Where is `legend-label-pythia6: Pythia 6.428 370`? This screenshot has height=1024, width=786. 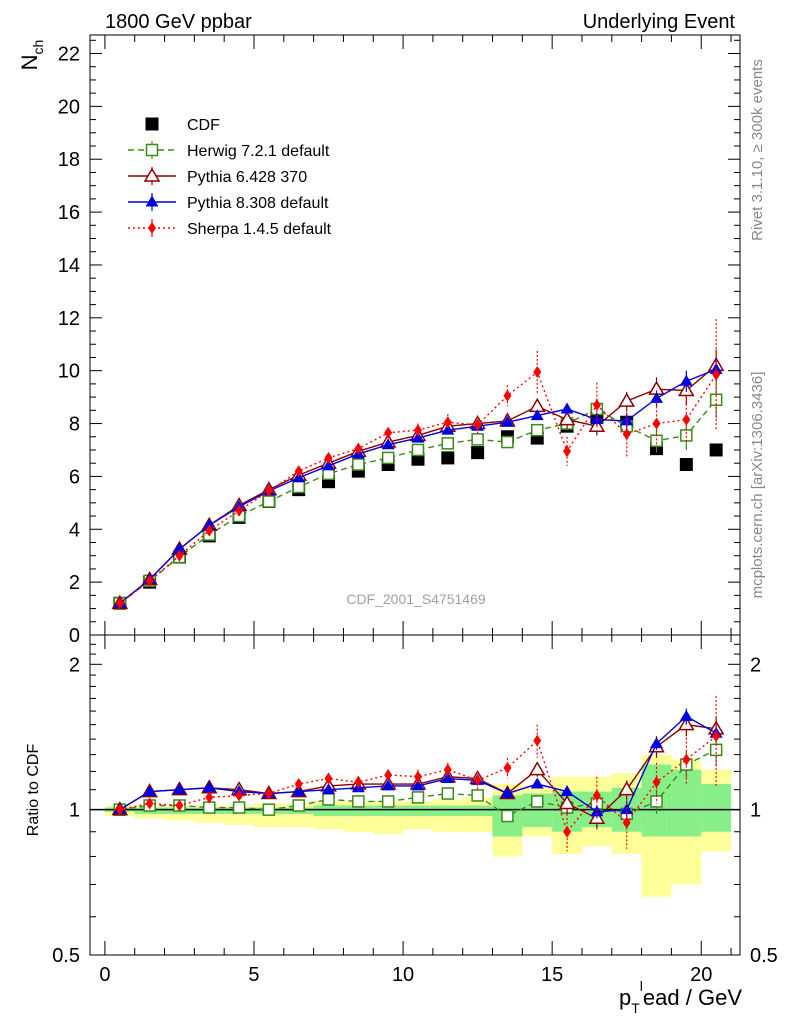
legend-label-pythia6: Pythia 6.428 370 is located at coordinates (247, 177).